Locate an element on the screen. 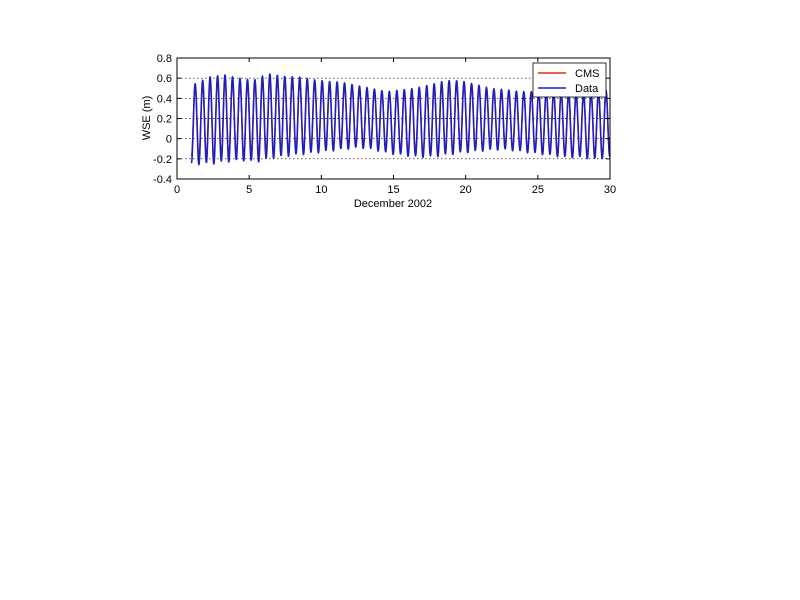  y-tick-label: -0.2 is located at coordinates (162, 160).